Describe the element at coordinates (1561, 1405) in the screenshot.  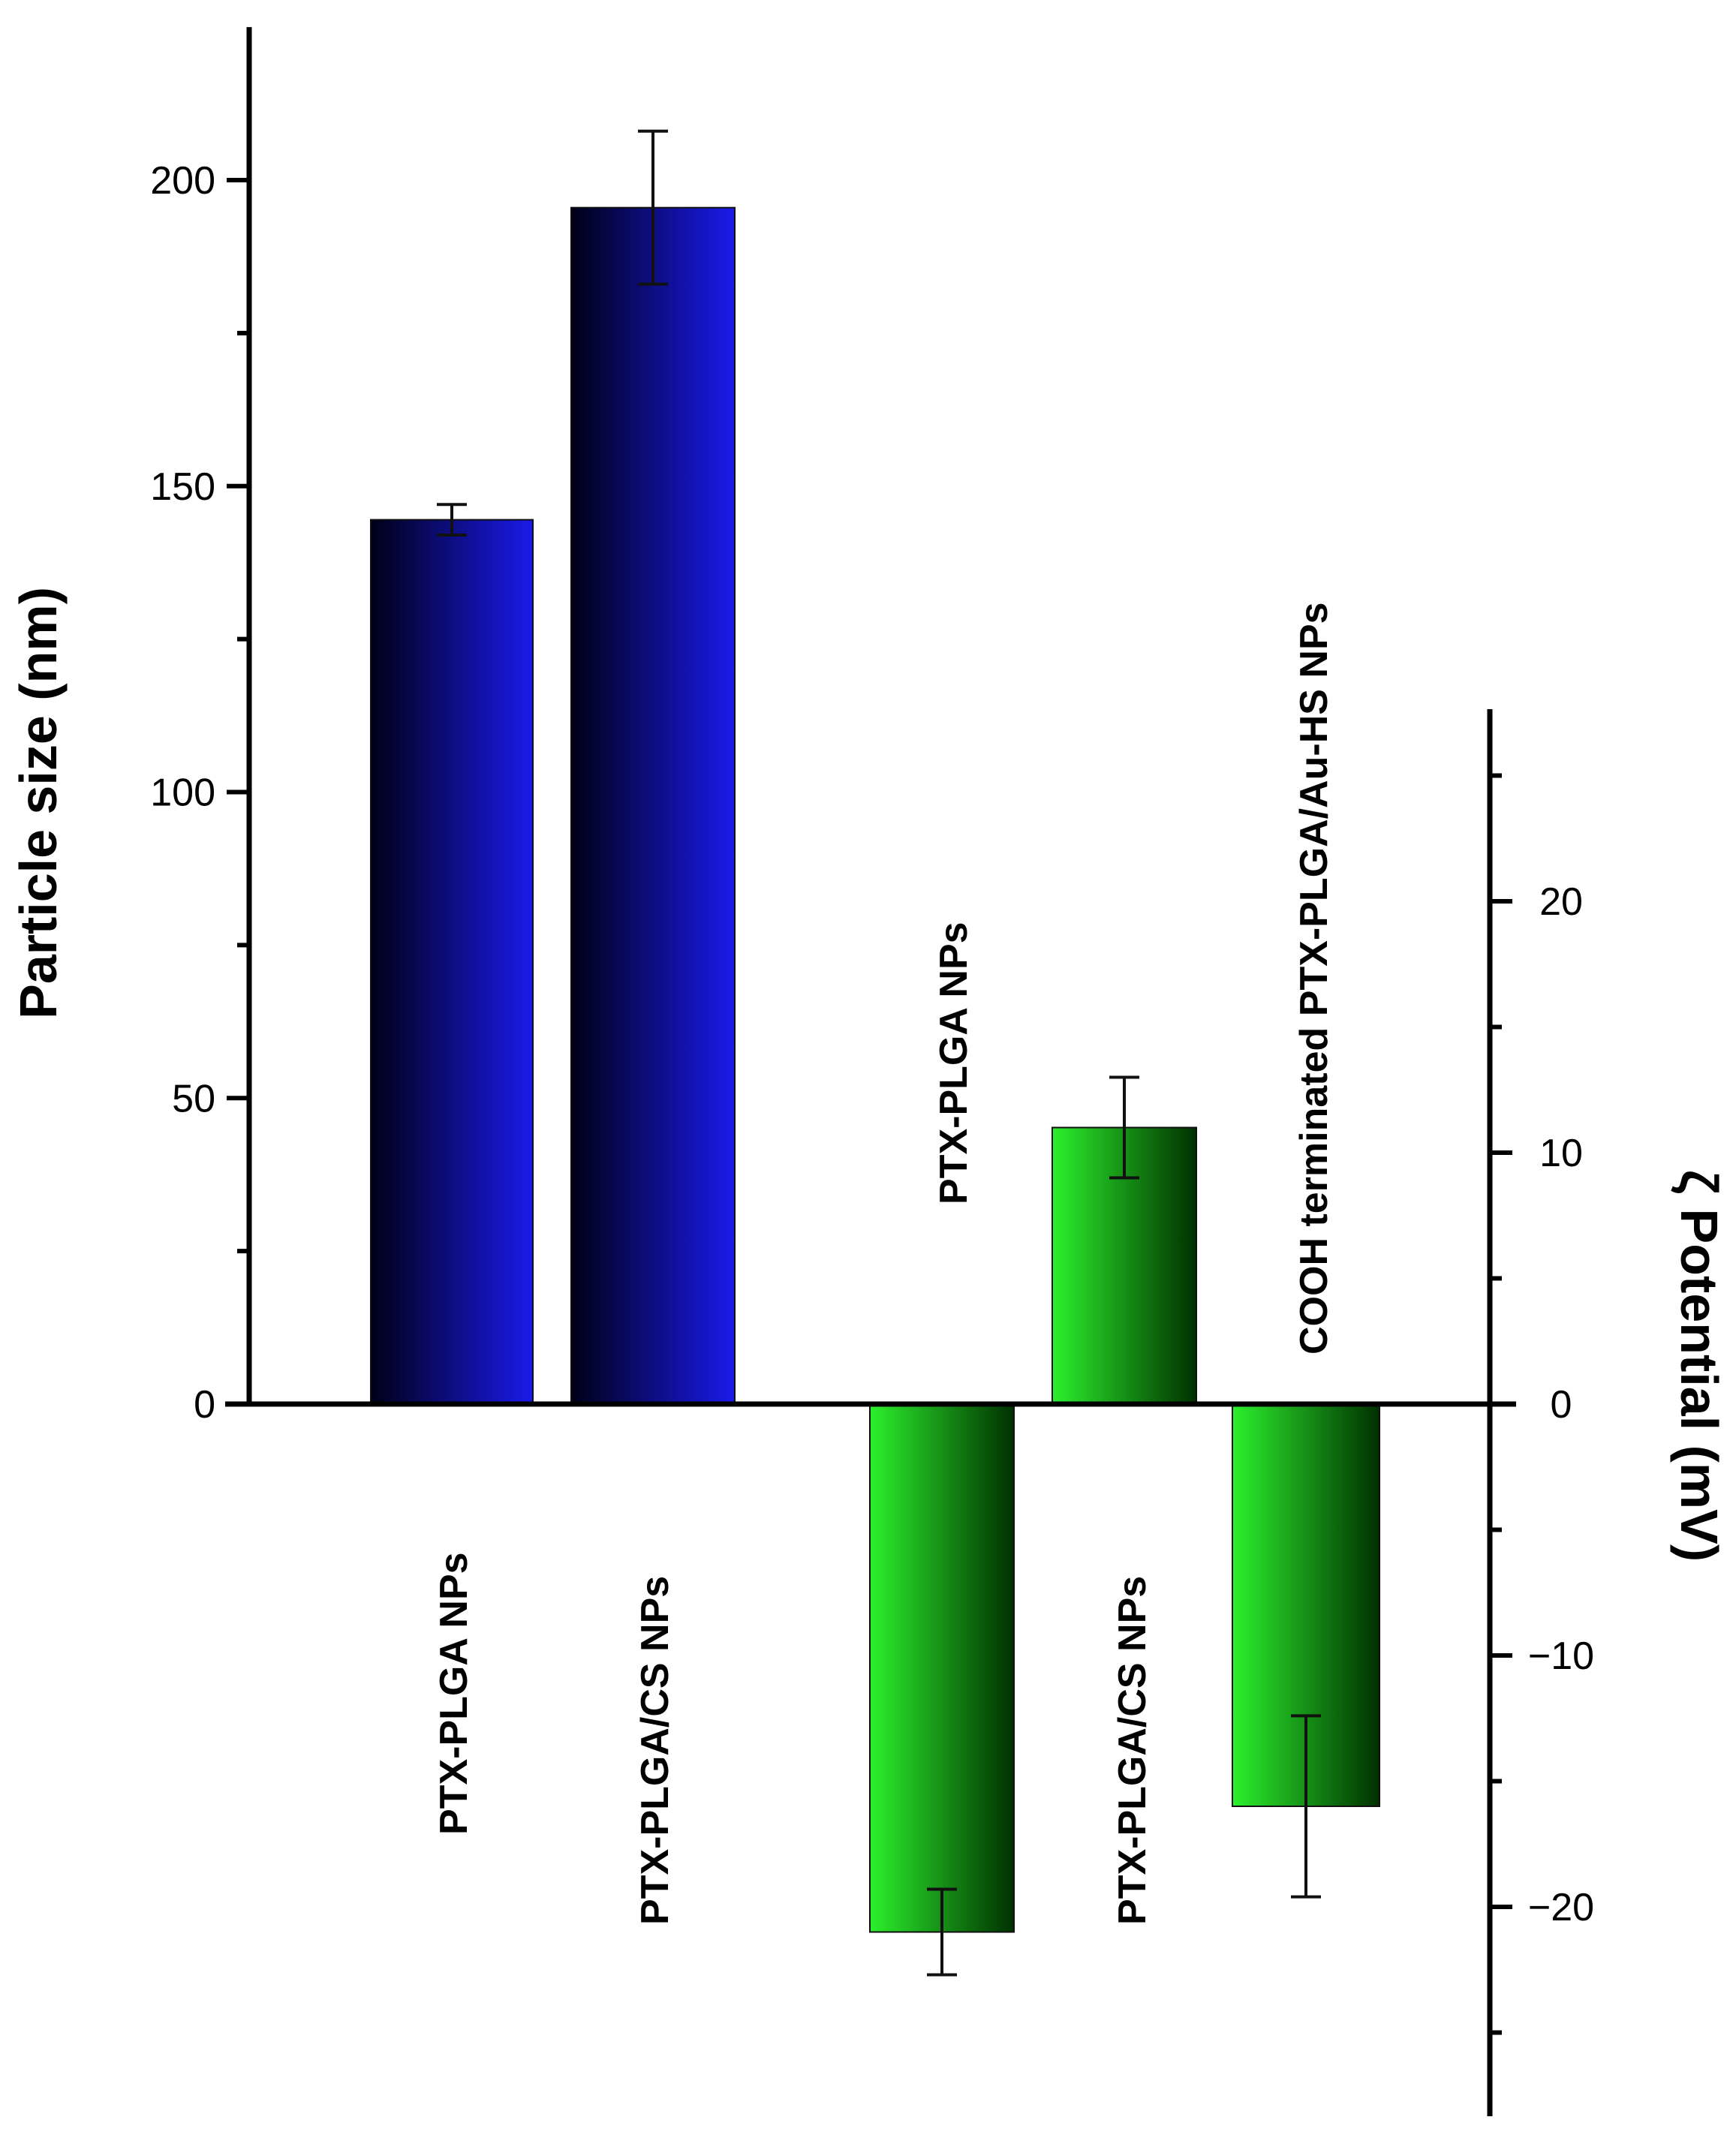
I see `right-tick-label: 0` at that location.